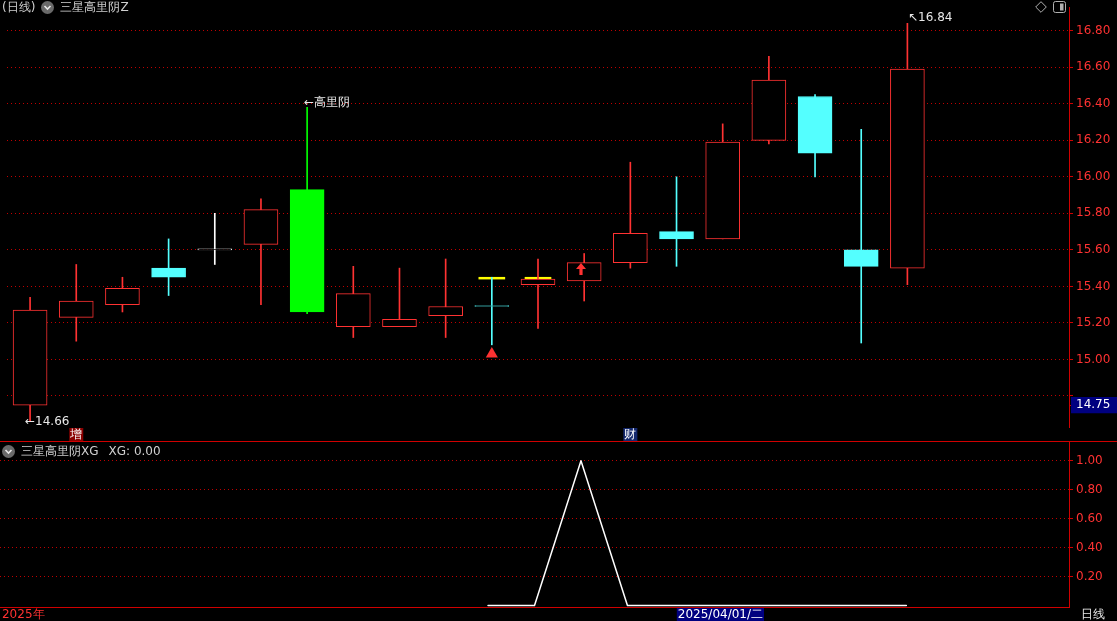  What do you see at coordinates (720, 614) in the screenshot?
I see `x-tick-label: 2025/04/01/二` at bounding box center [720, 614].